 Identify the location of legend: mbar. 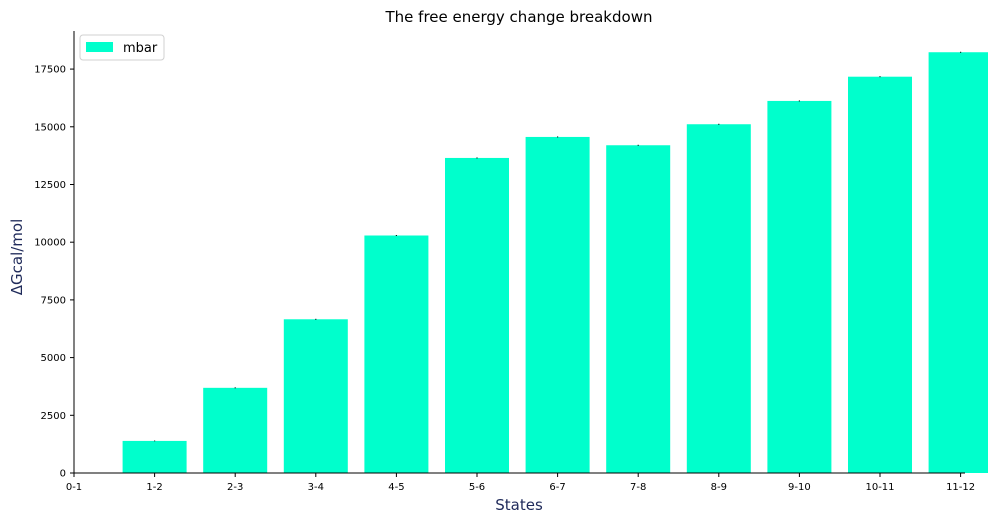
(122, 47).